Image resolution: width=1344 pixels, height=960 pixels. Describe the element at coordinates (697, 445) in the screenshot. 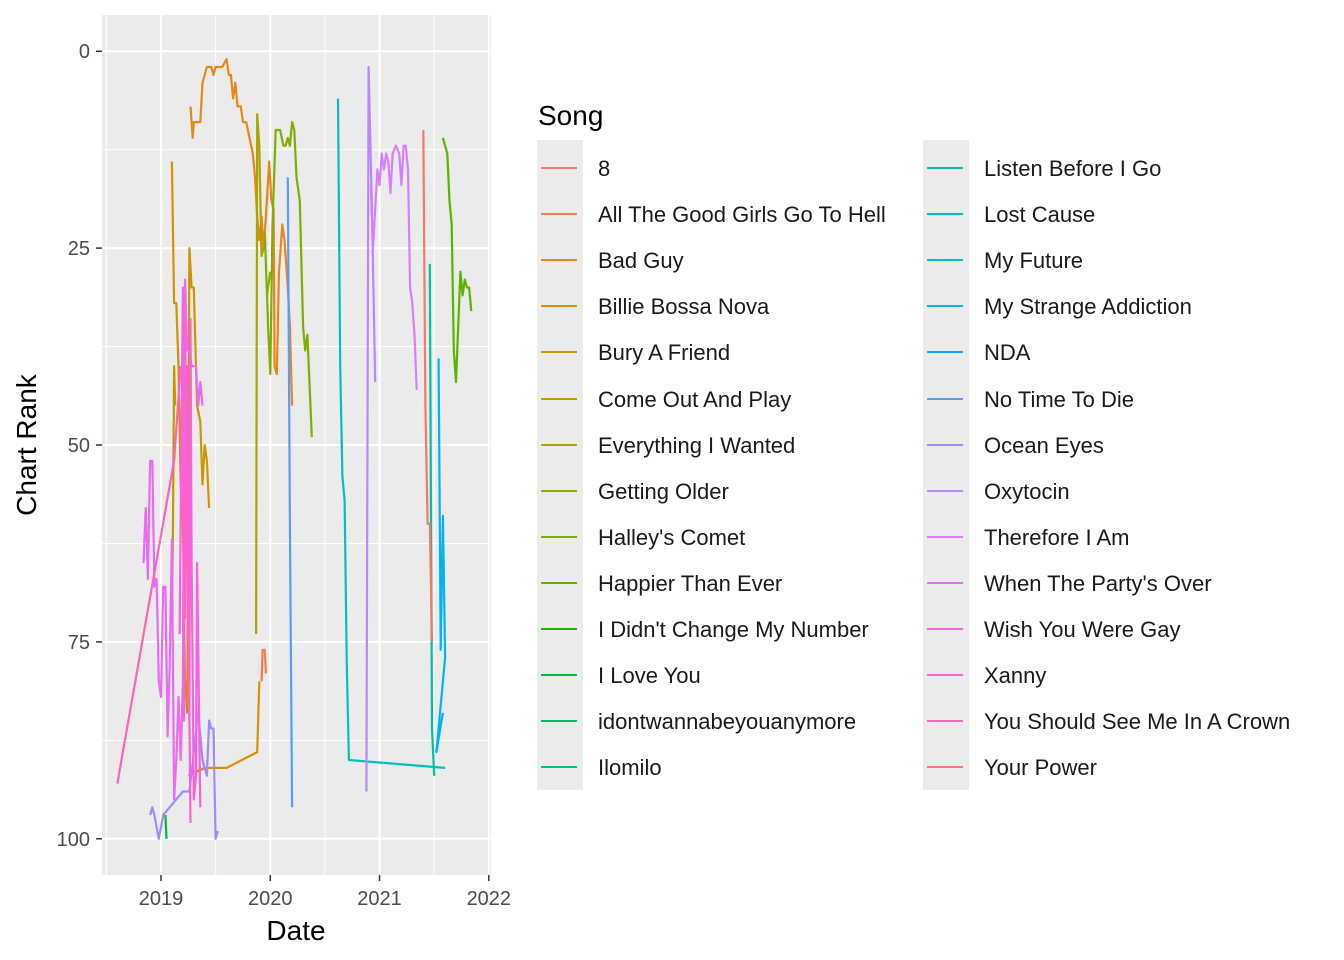

I see `legend-label: Everything I Wanted` at that location.